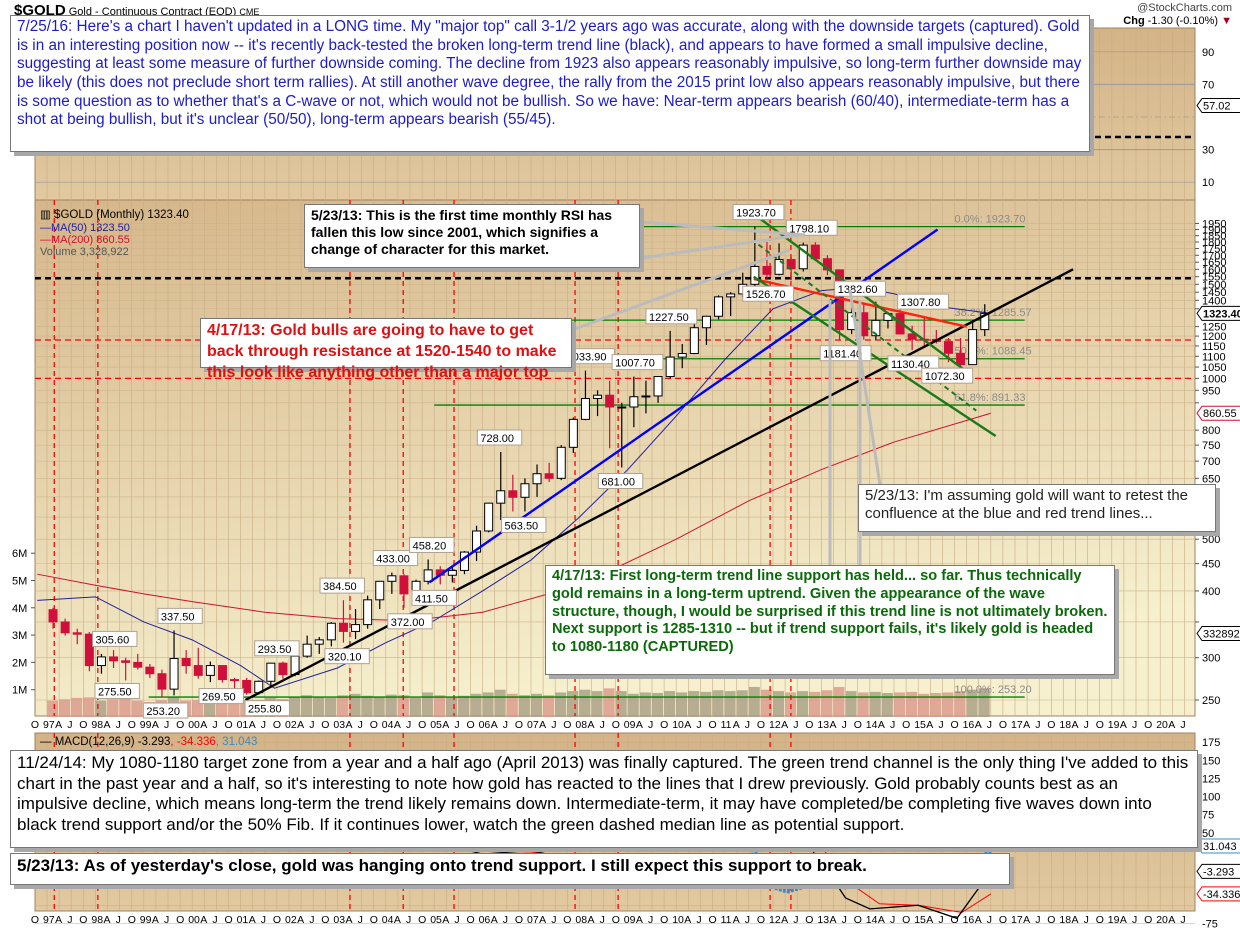 The height and width of the screenshot is (928, 1240). I want to click on price-tick-label: 1150, so click(1214, 347).